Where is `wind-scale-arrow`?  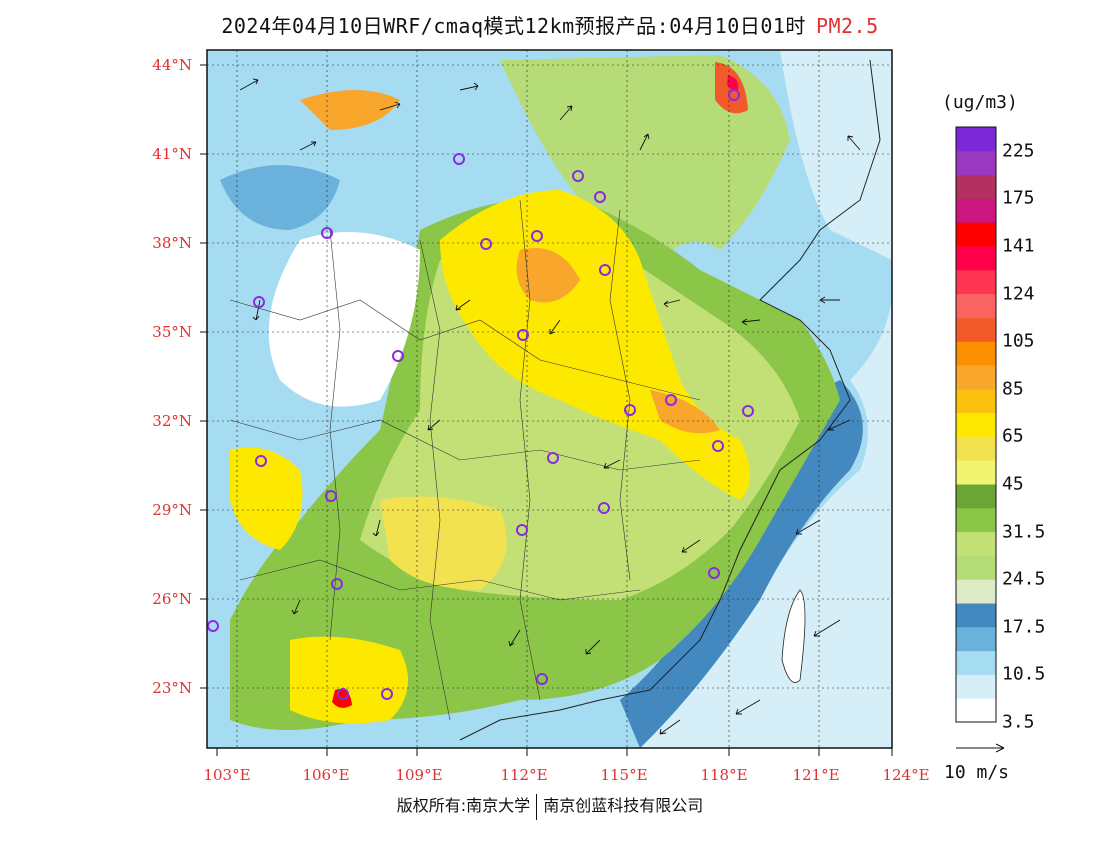
wind-scale-arrow is located at coordinates (980, 748).